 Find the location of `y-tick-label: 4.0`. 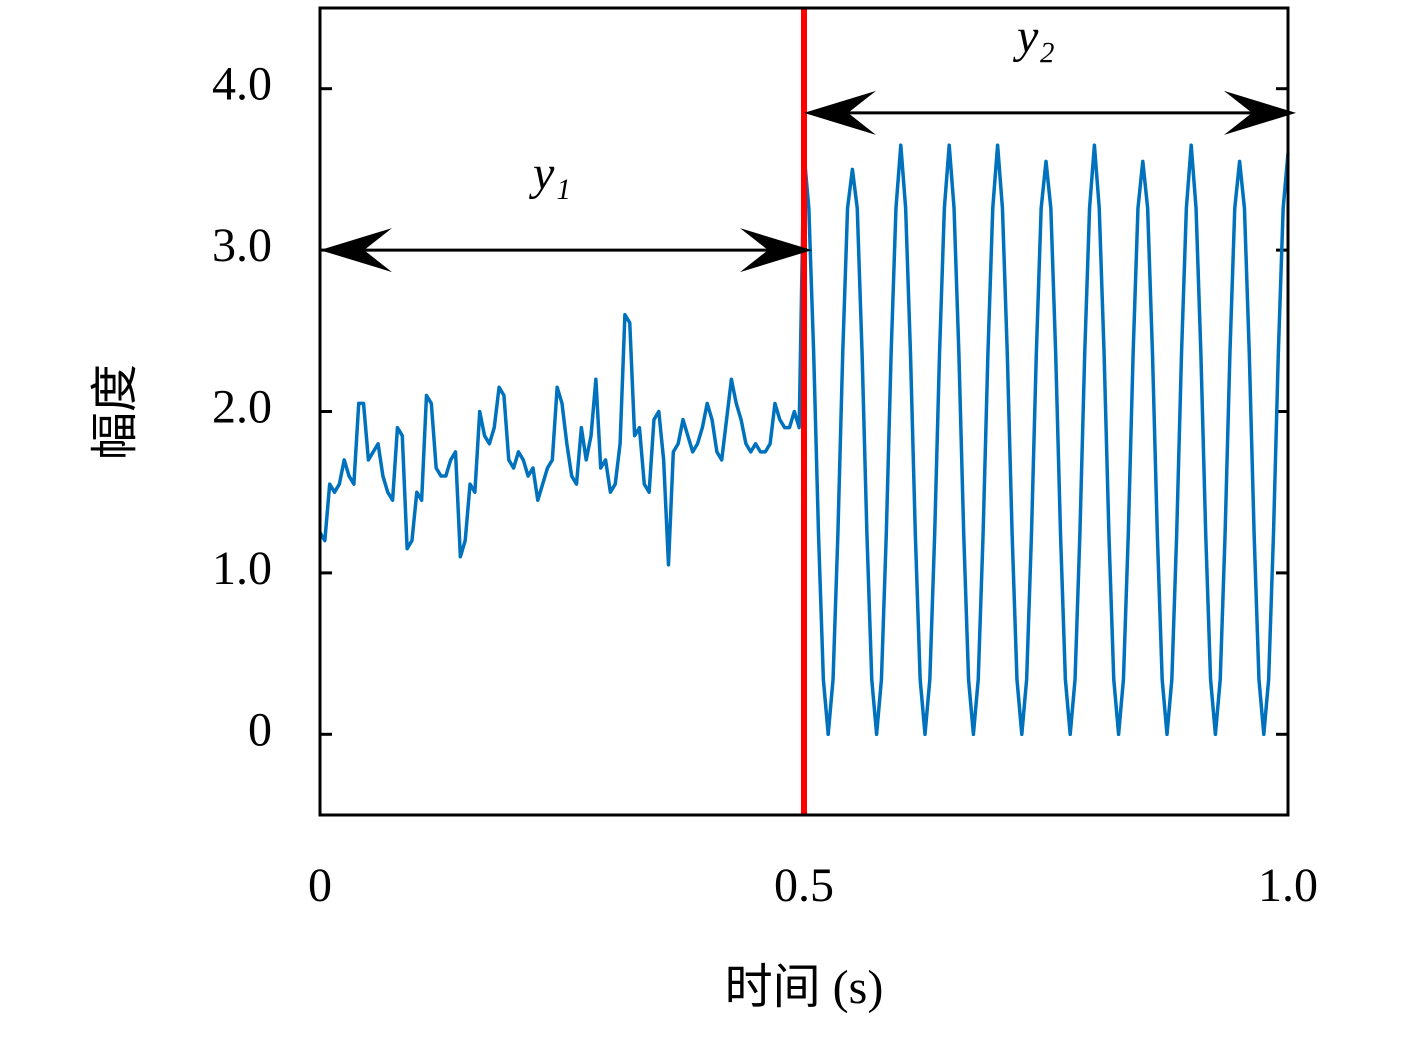

y-tick-label: 4.0 is located at coordinates (242, 84).